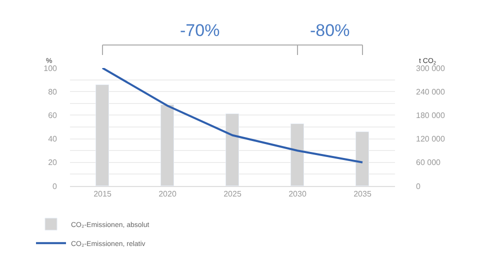  What do you see at coordinates (233, 194) in the screenshot?
I see `x-tick-label: 2025` at bounding box center [233, 194].